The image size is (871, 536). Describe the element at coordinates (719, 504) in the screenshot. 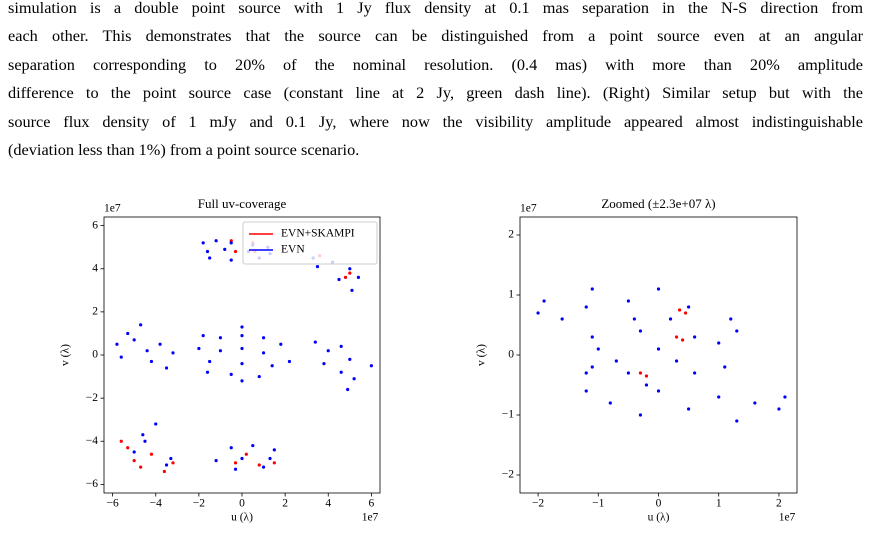

I see `x-tick-label: 1` at that location.